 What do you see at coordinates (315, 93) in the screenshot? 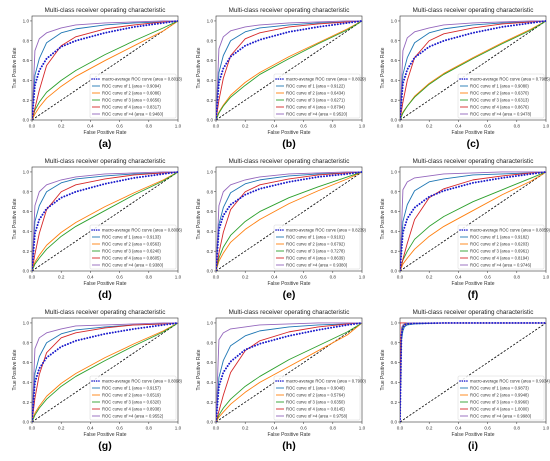
I see `legend-entry: ROC curve of 2 (area = 0.6434)` at bounding box center [315, 93].